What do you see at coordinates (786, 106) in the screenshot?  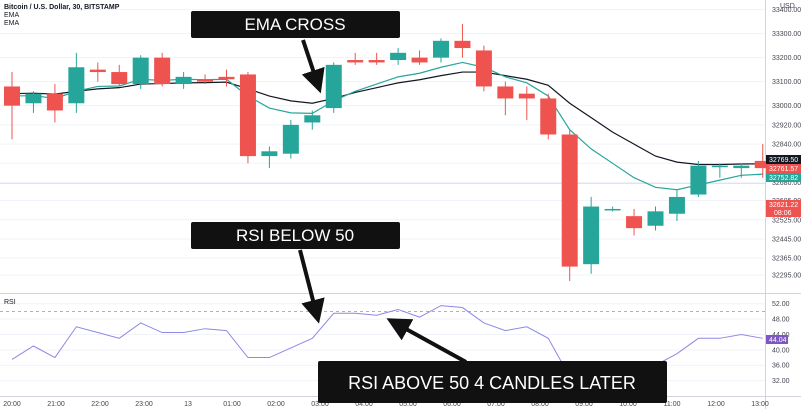 I see `price-tick-label: 33000.00` at bounding box center [786, 106].